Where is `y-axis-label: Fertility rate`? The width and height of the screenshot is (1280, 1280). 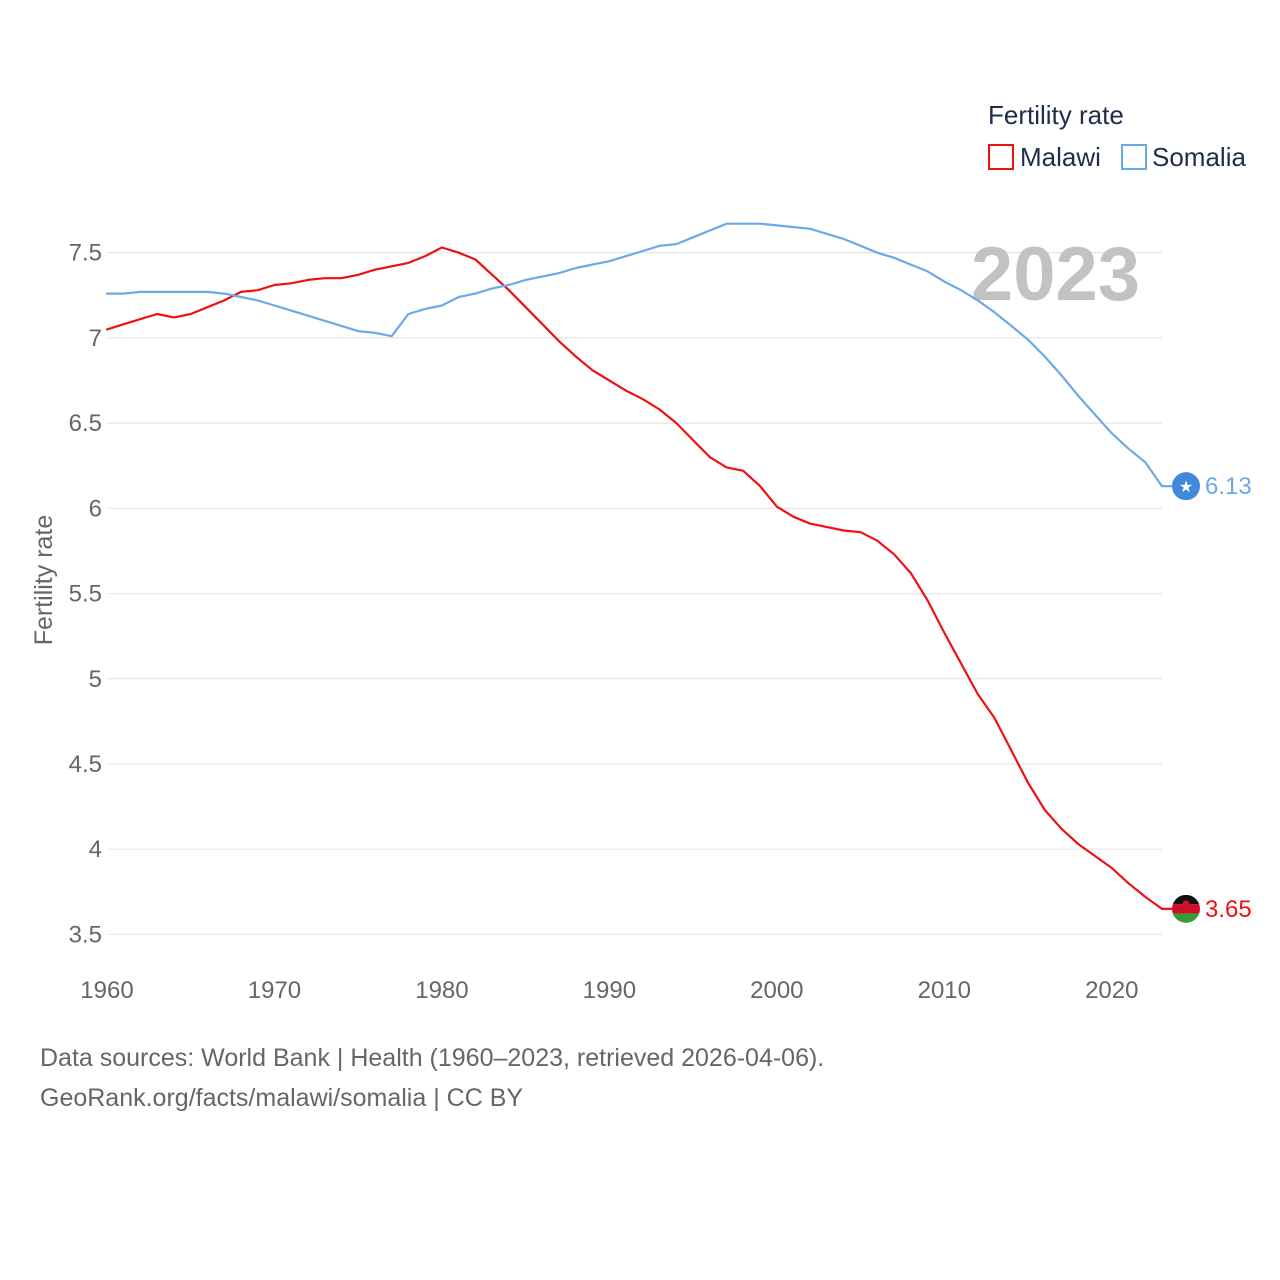 y-axis-label: Fertility rate is located at coordinates (44, 580).